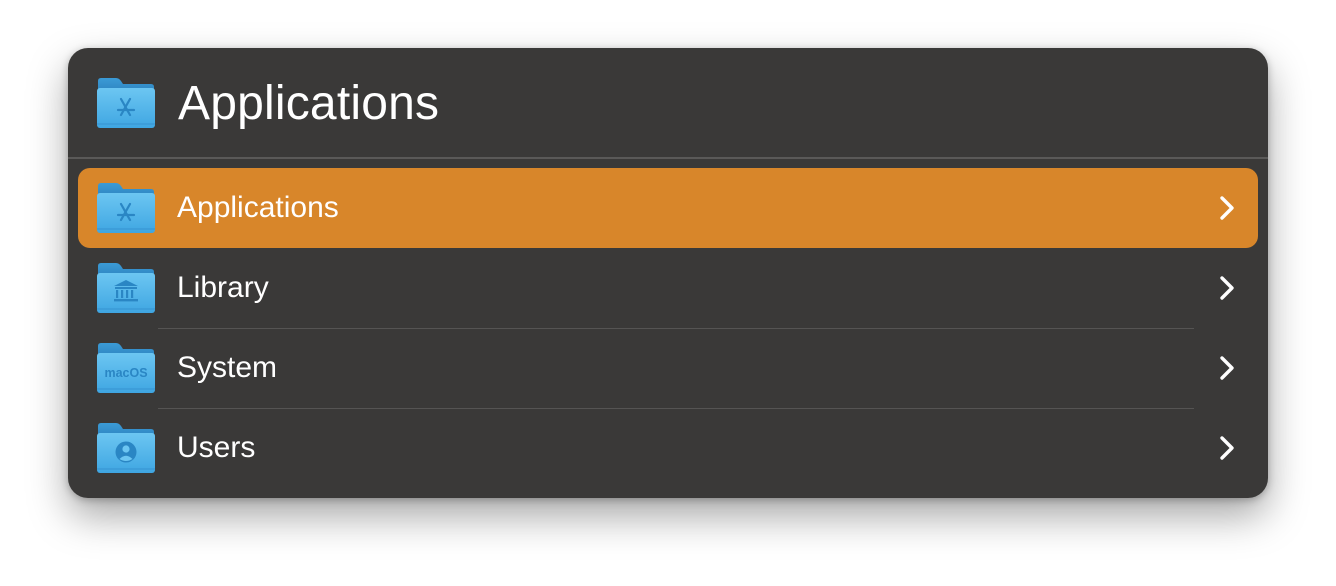 This screenshot has width=1336, height=586. What do you see at coordinates (668, 448) in the screenshot?
I see `list-item-users: Users` at bounding box center [668, 448].